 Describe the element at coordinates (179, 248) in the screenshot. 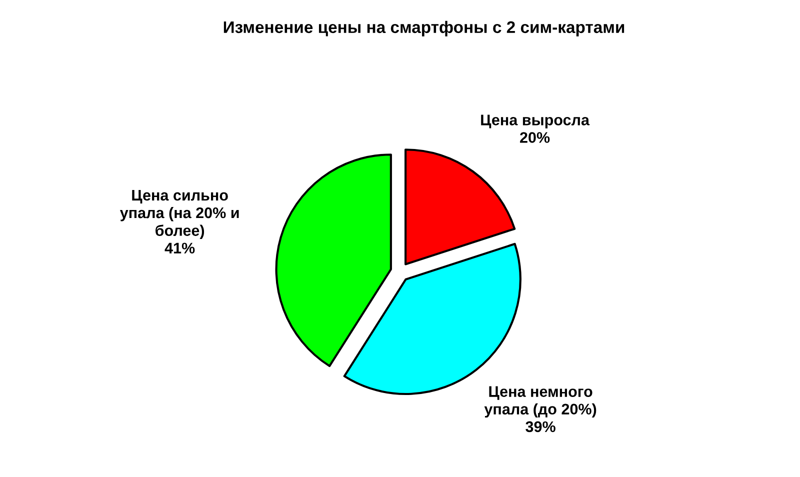

I see `data-label: 41%` at that location.